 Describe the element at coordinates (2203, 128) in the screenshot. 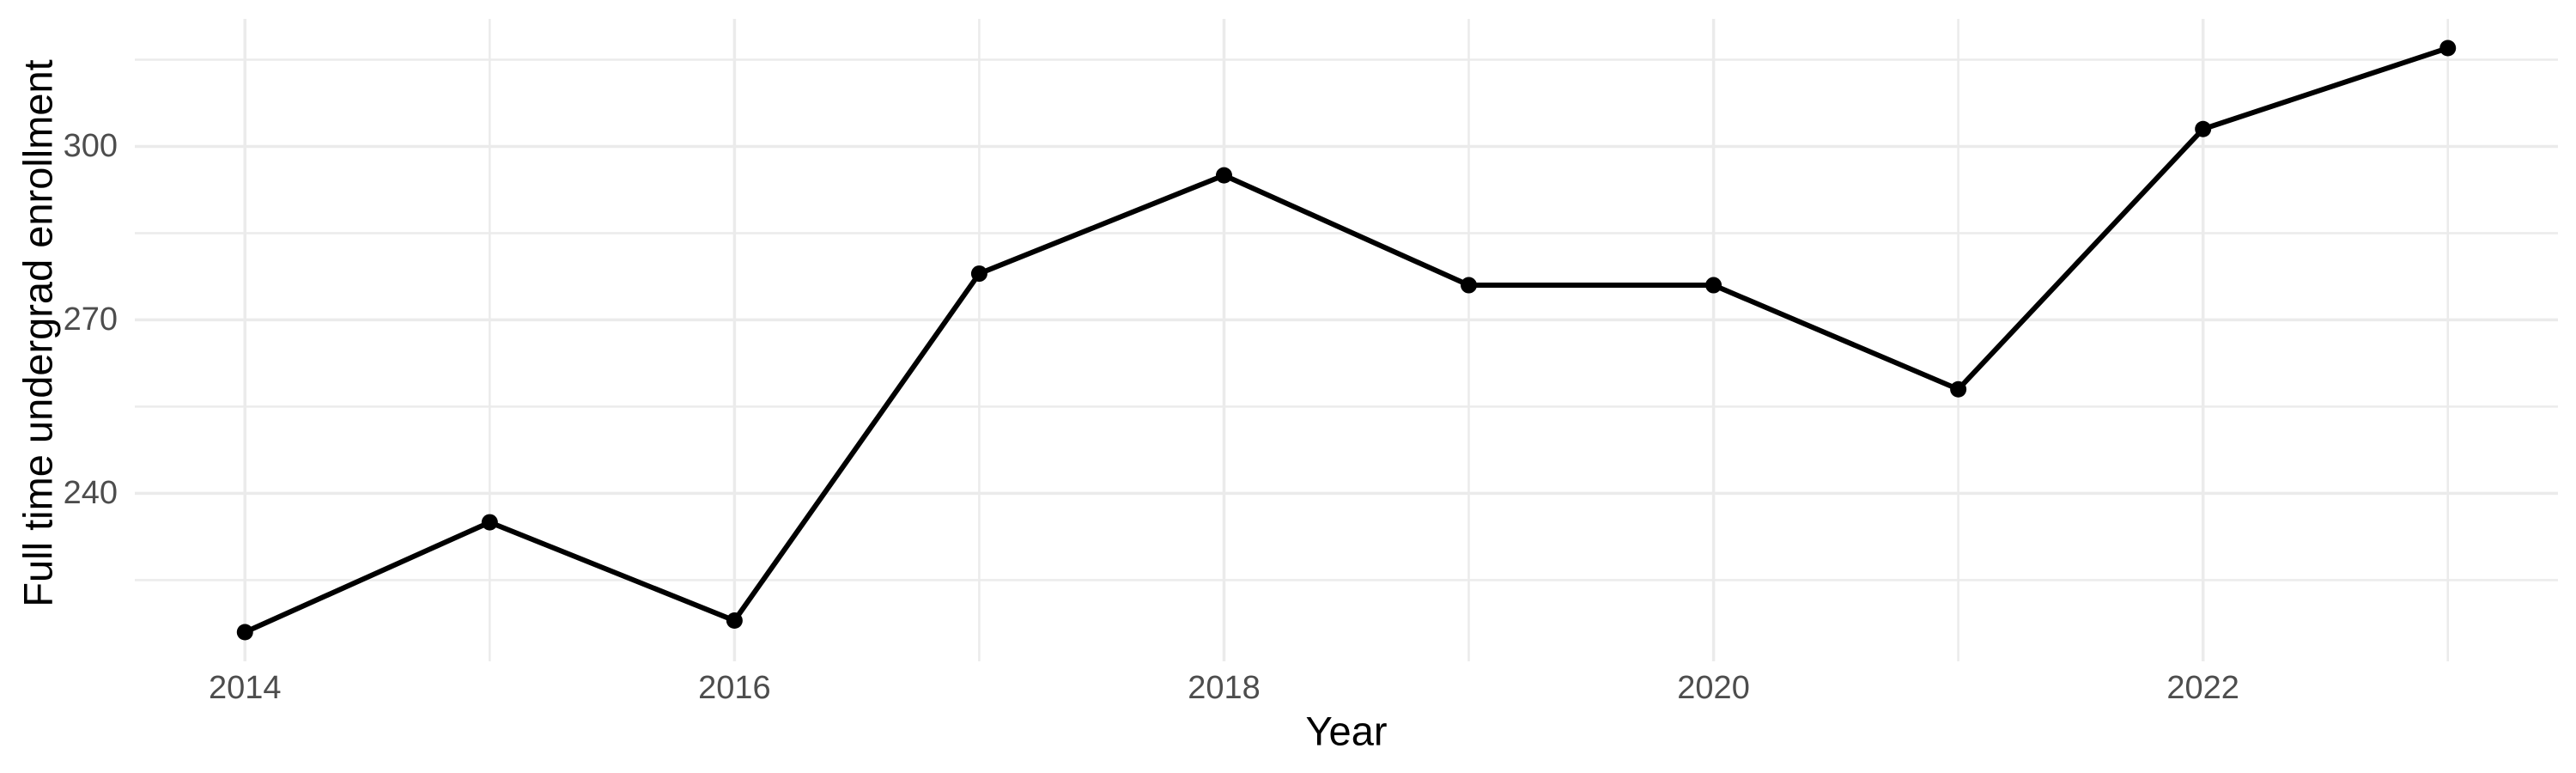

I see `data-point-2022` at that location.